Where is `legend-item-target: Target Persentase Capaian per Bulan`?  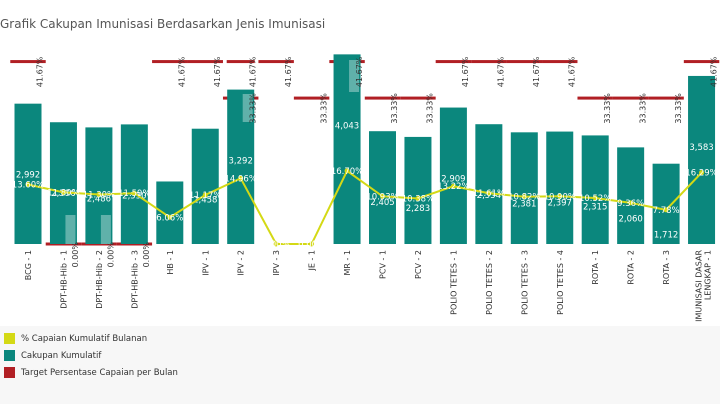
legend-item-target: Target Persentase Capaian per Bulan is located at coordinates (91, 372).